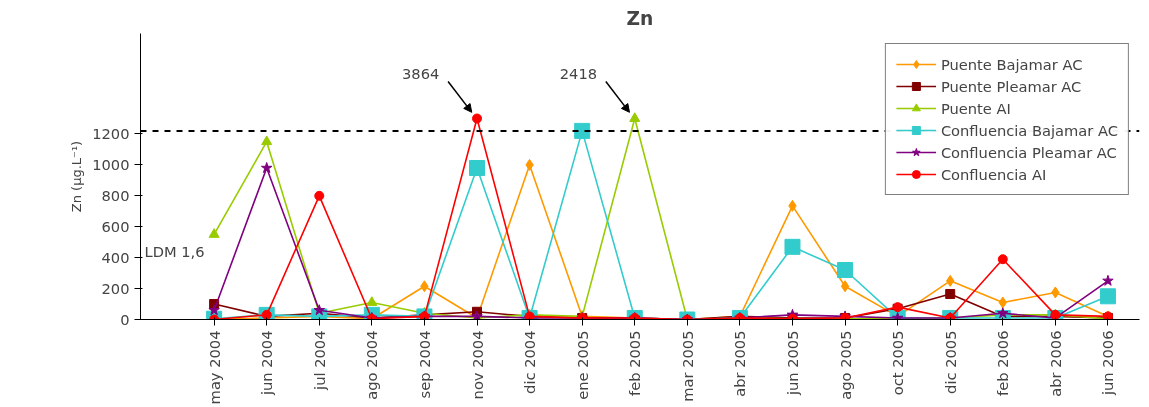 This screenshot has width=1149, height=407. I want to click on y-tick-label: 800, so click(115, 195).